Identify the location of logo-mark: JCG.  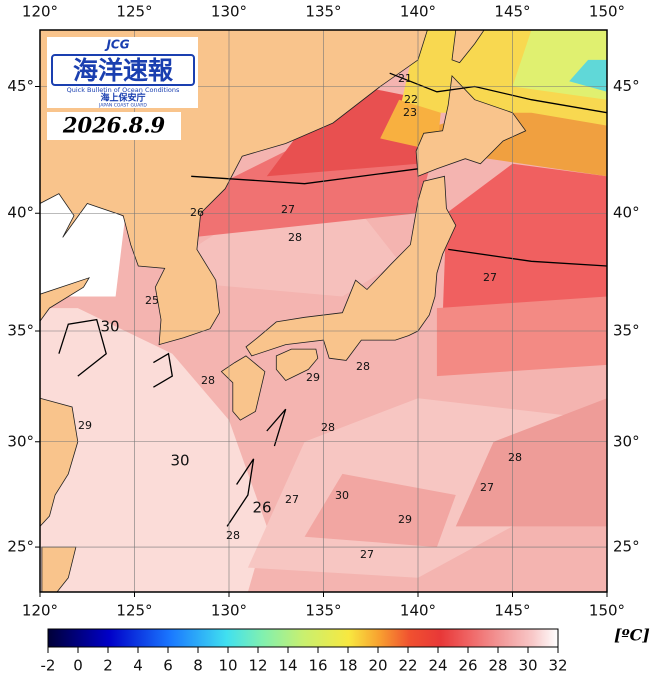
(116, 45).